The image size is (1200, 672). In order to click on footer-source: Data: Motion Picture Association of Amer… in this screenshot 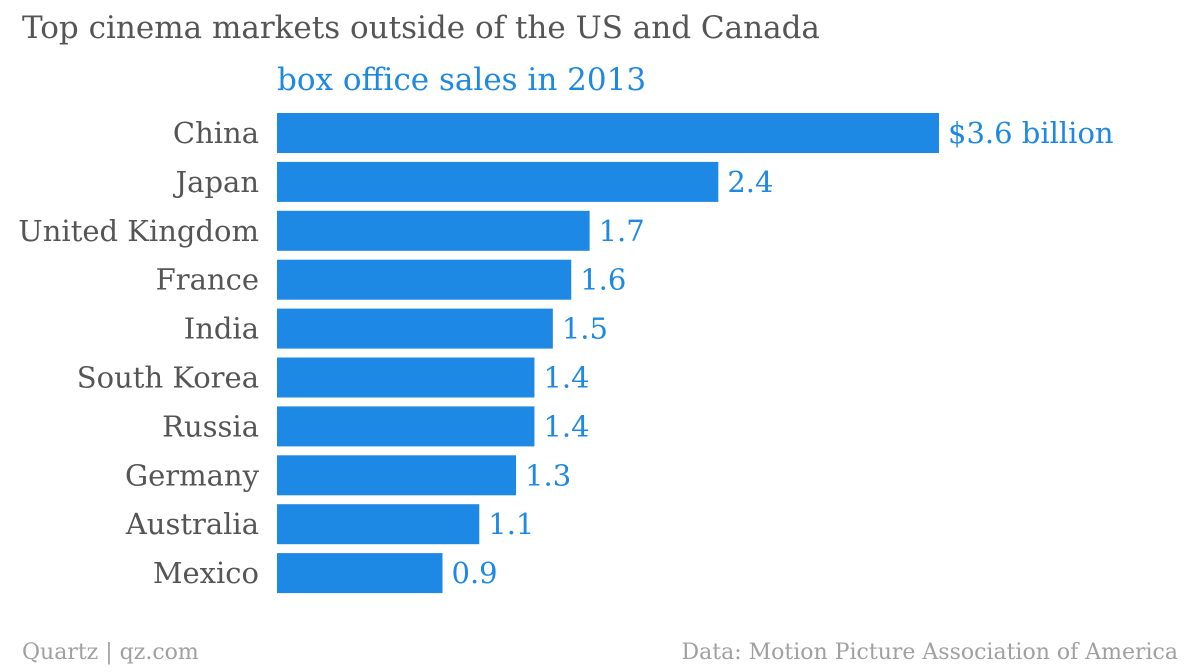, I will do `click(929, 652)`.